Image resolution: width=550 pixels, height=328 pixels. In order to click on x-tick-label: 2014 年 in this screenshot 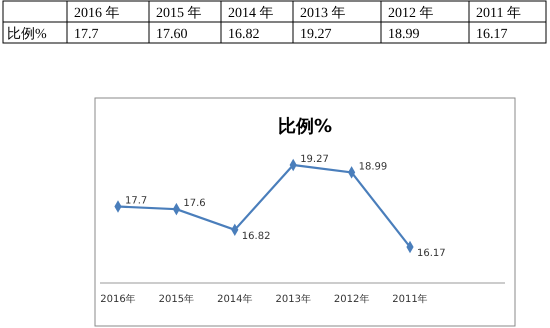, I will do `click(251, 13)`.